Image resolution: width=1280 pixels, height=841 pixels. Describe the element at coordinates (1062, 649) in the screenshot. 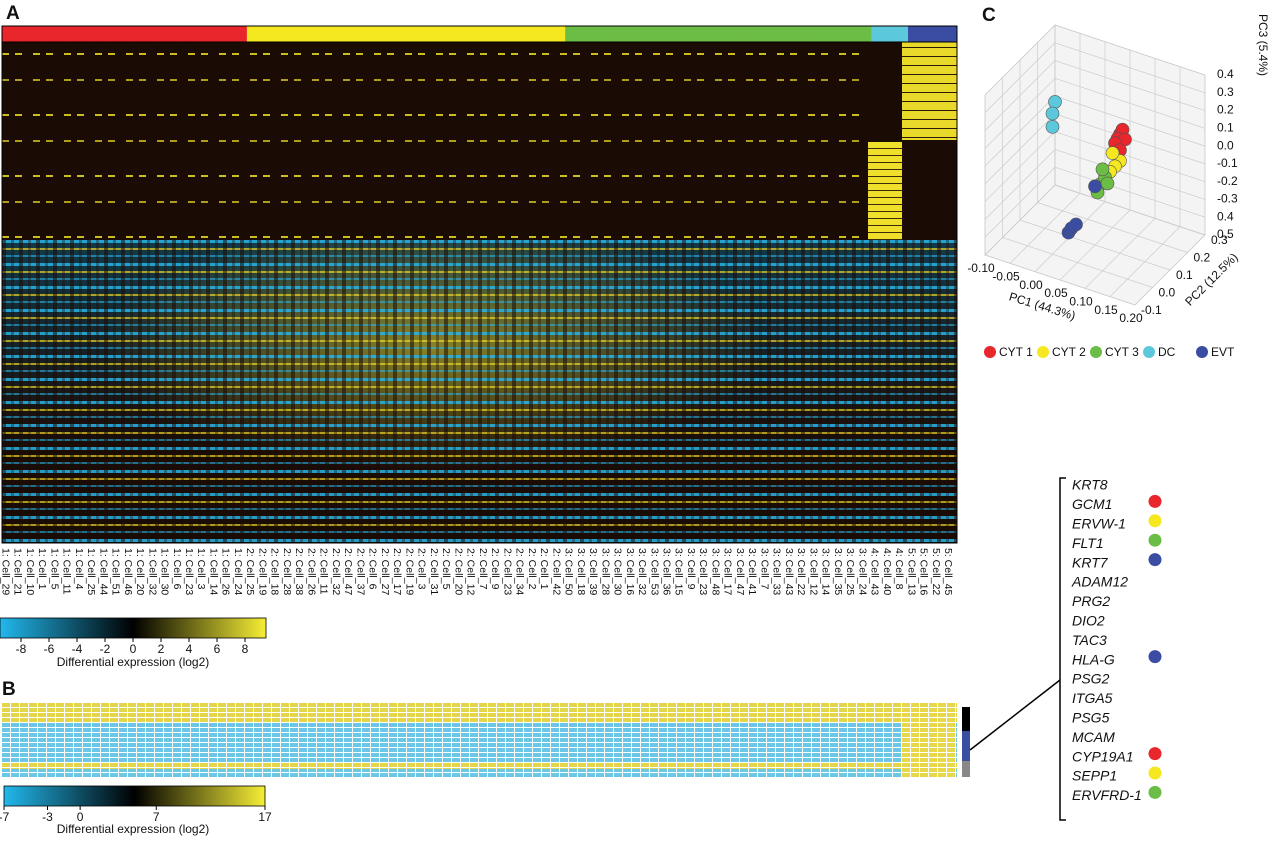

I see `bracket` at that location.